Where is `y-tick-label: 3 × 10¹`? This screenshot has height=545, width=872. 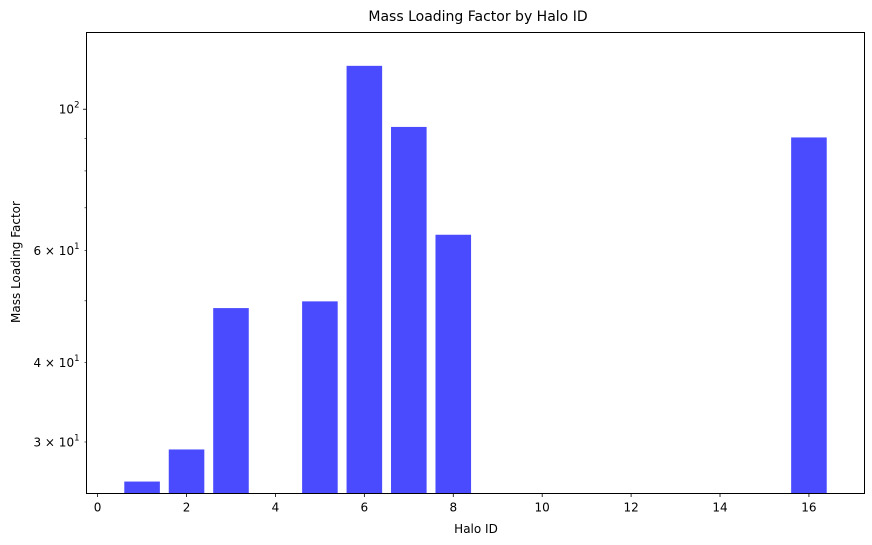
y-tick-label: 3 × 10¹ is located at coordinates (56, 442).